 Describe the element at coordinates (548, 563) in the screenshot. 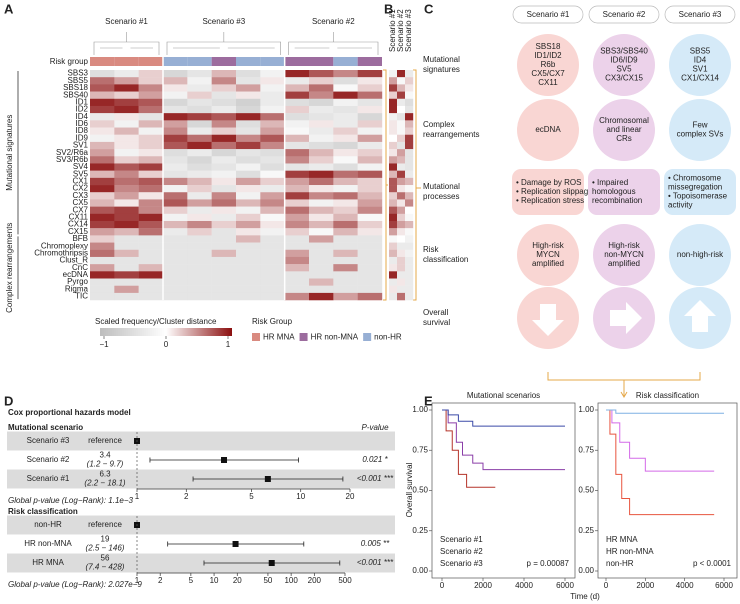

I see `p-annotation: p = 0.00087` at that location.